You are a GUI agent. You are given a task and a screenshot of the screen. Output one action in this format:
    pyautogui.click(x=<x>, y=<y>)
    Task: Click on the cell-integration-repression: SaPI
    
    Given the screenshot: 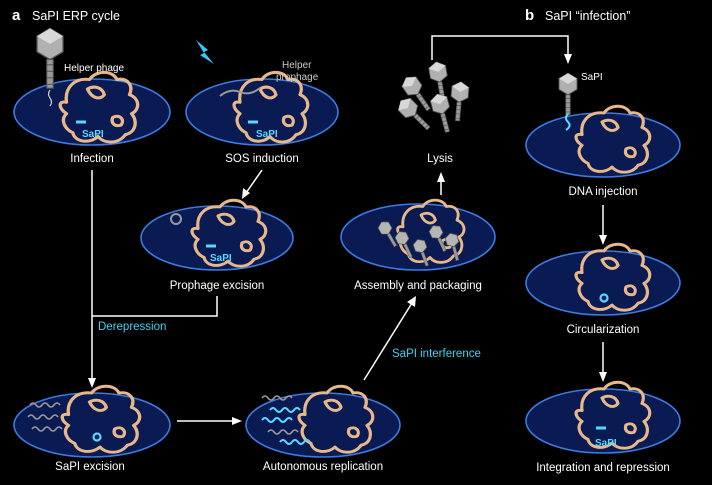 What is the action you would take?
    pyautogui.click(x=603, y=417)
    